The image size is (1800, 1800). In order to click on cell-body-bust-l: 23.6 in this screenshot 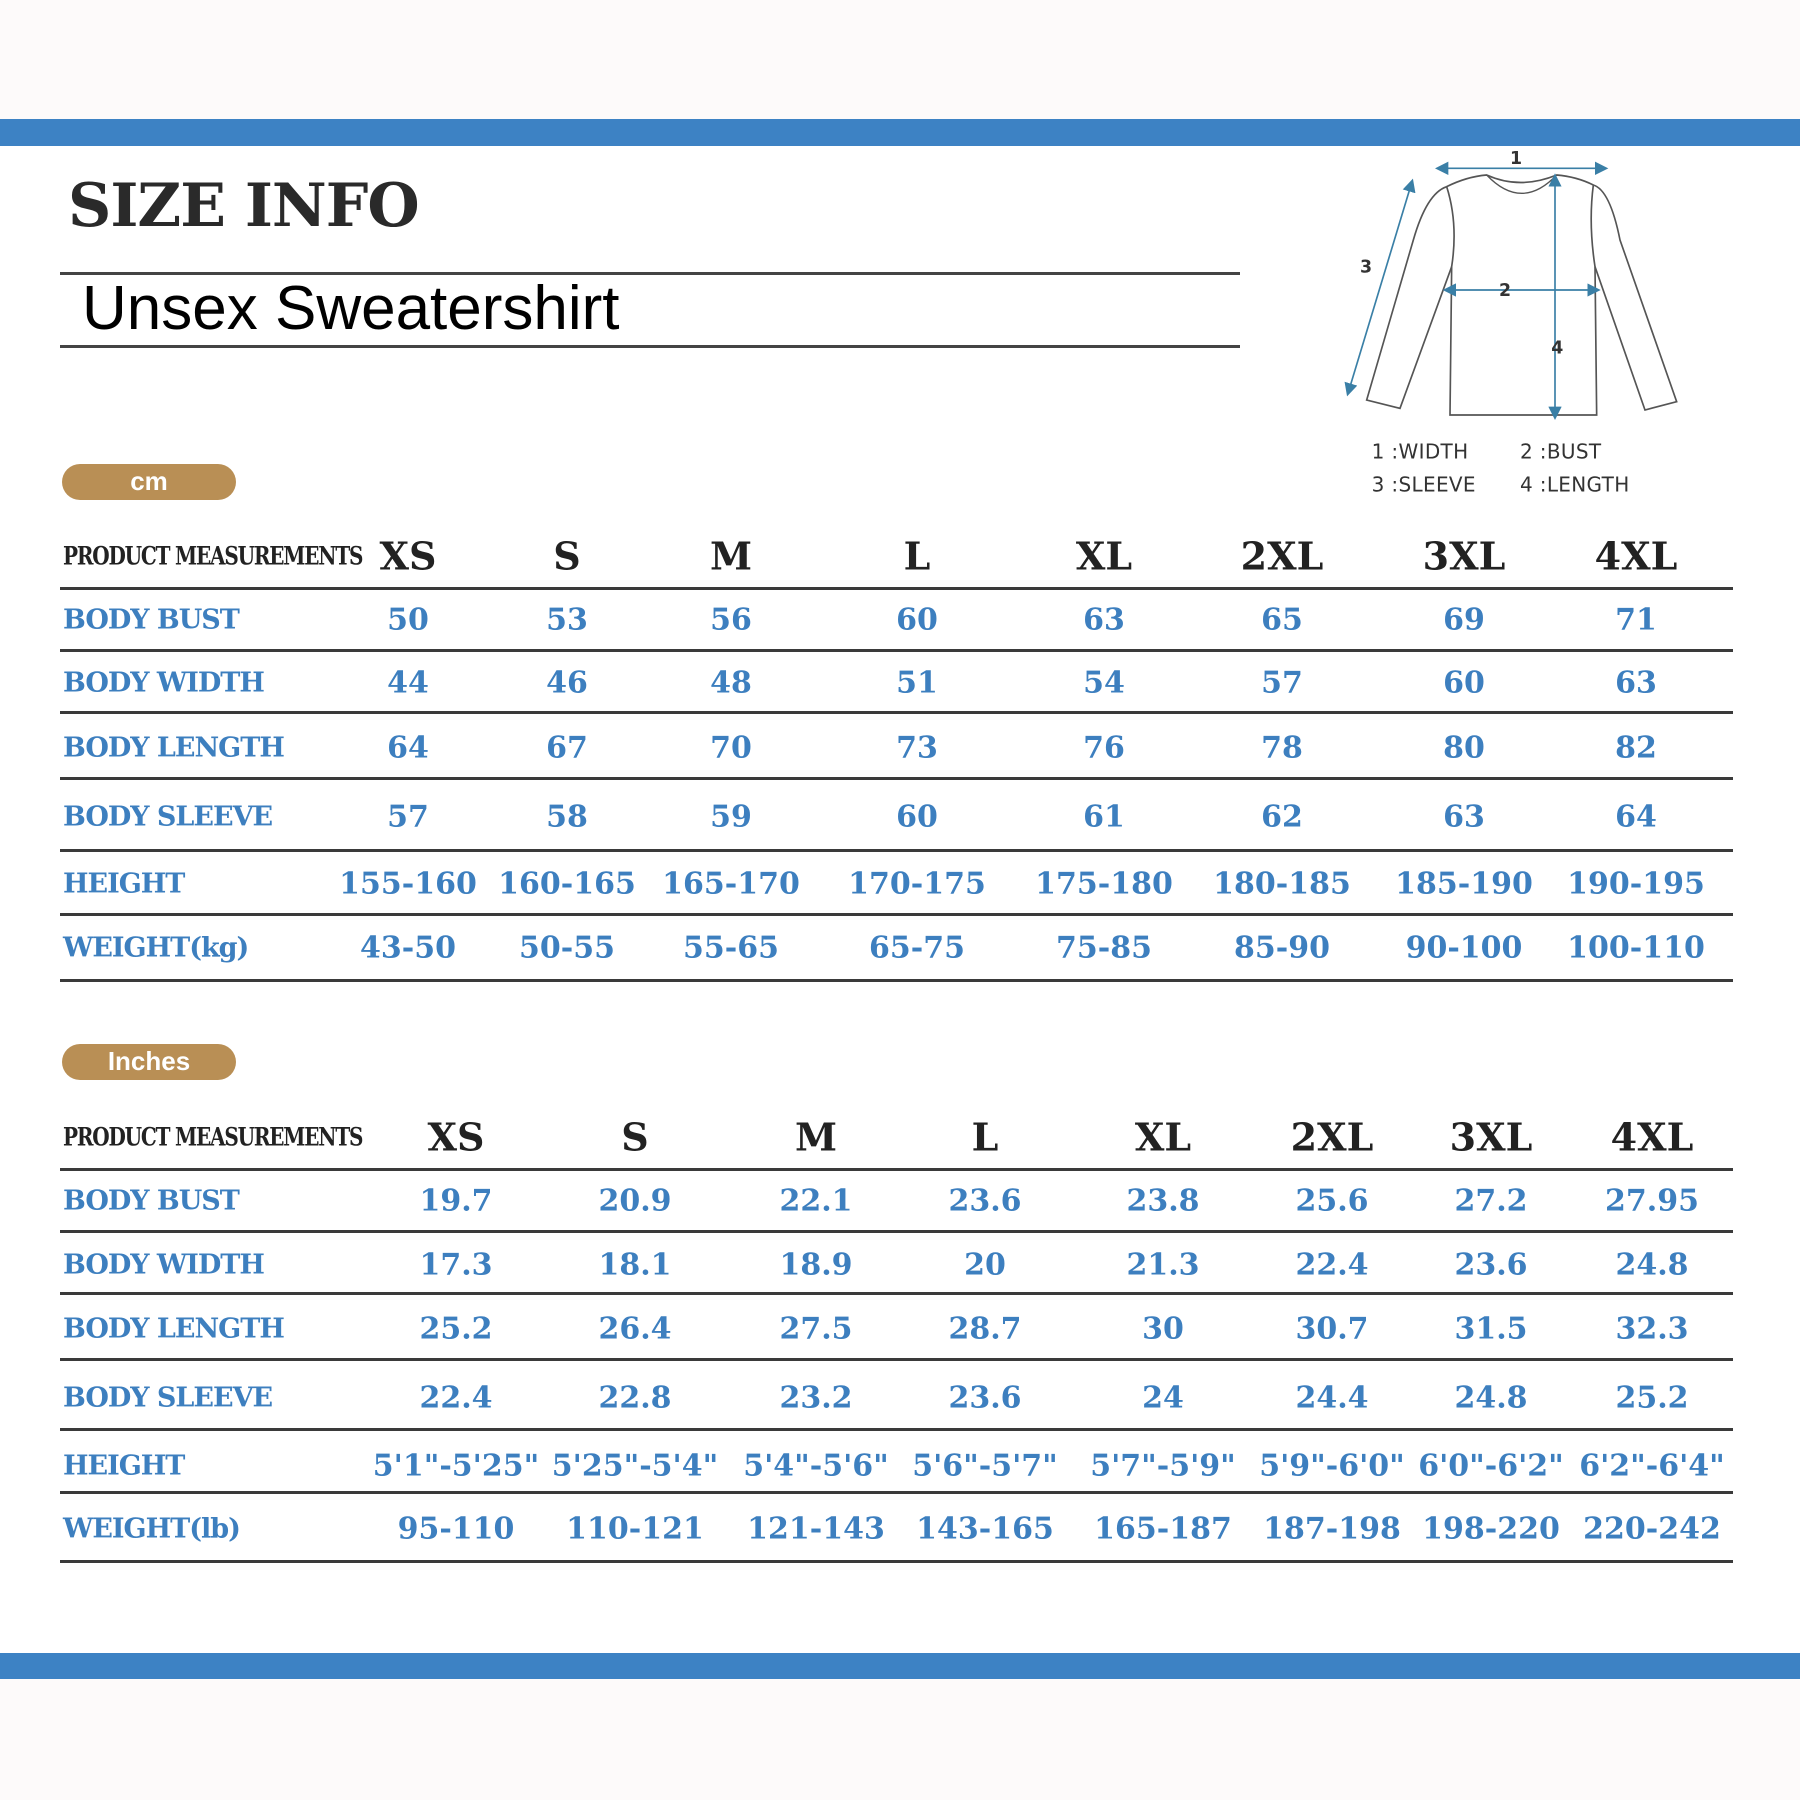, I will do `click(985, 1201)`.